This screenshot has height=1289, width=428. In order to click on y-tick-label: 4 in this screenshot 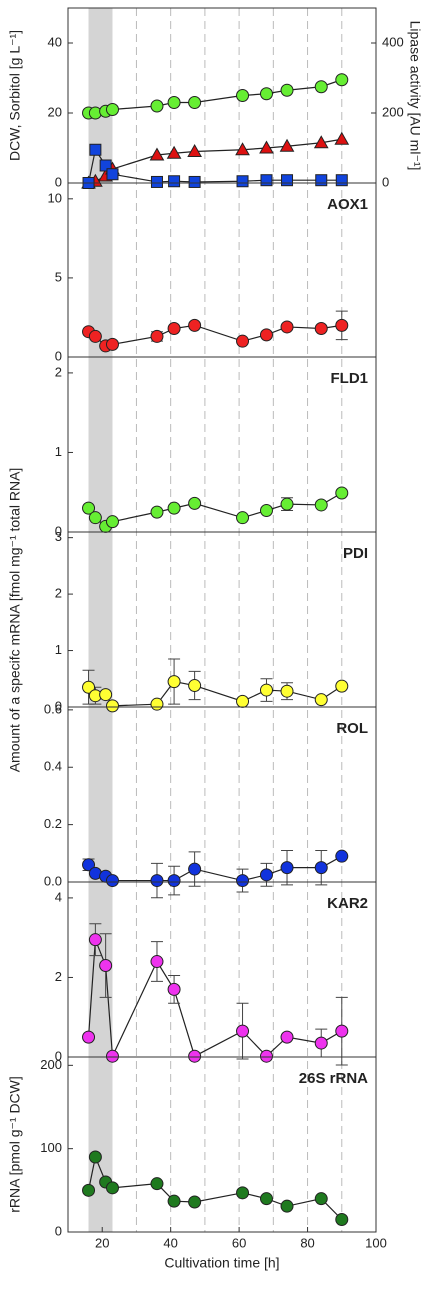, I will do `click(58, 896)`.